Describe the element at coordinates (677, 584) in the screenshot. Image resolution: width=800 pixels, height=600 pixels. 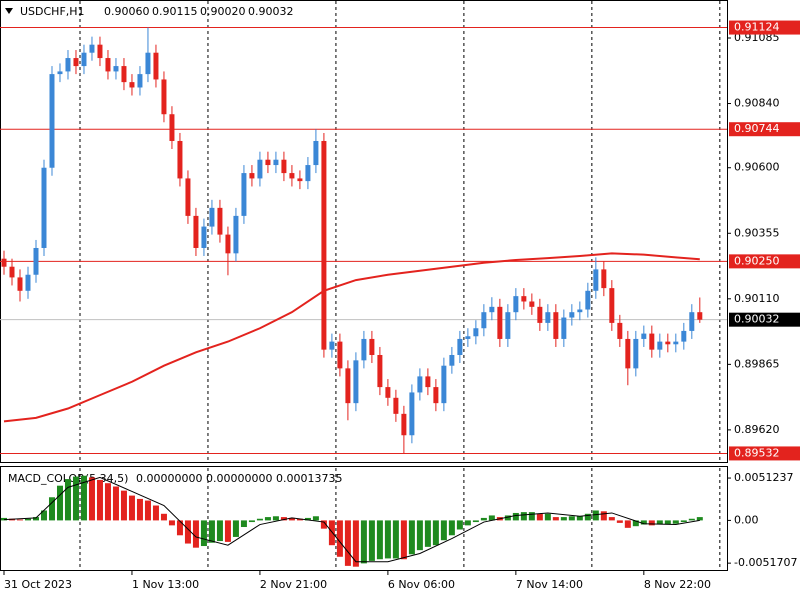
I see `x-tick-label: 8 Nov 22:00` at that location.